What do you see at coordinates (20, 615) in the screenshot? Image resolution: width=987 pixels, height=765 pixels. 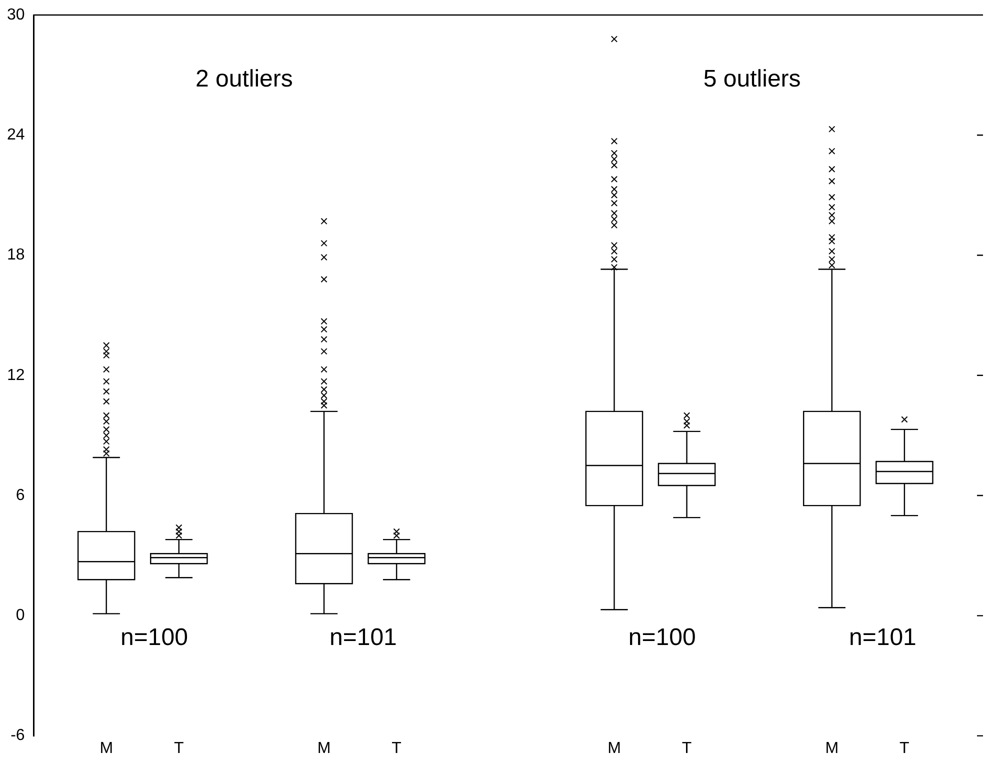 I see `y-tick-label: 0` at bounding box center [20, 615].